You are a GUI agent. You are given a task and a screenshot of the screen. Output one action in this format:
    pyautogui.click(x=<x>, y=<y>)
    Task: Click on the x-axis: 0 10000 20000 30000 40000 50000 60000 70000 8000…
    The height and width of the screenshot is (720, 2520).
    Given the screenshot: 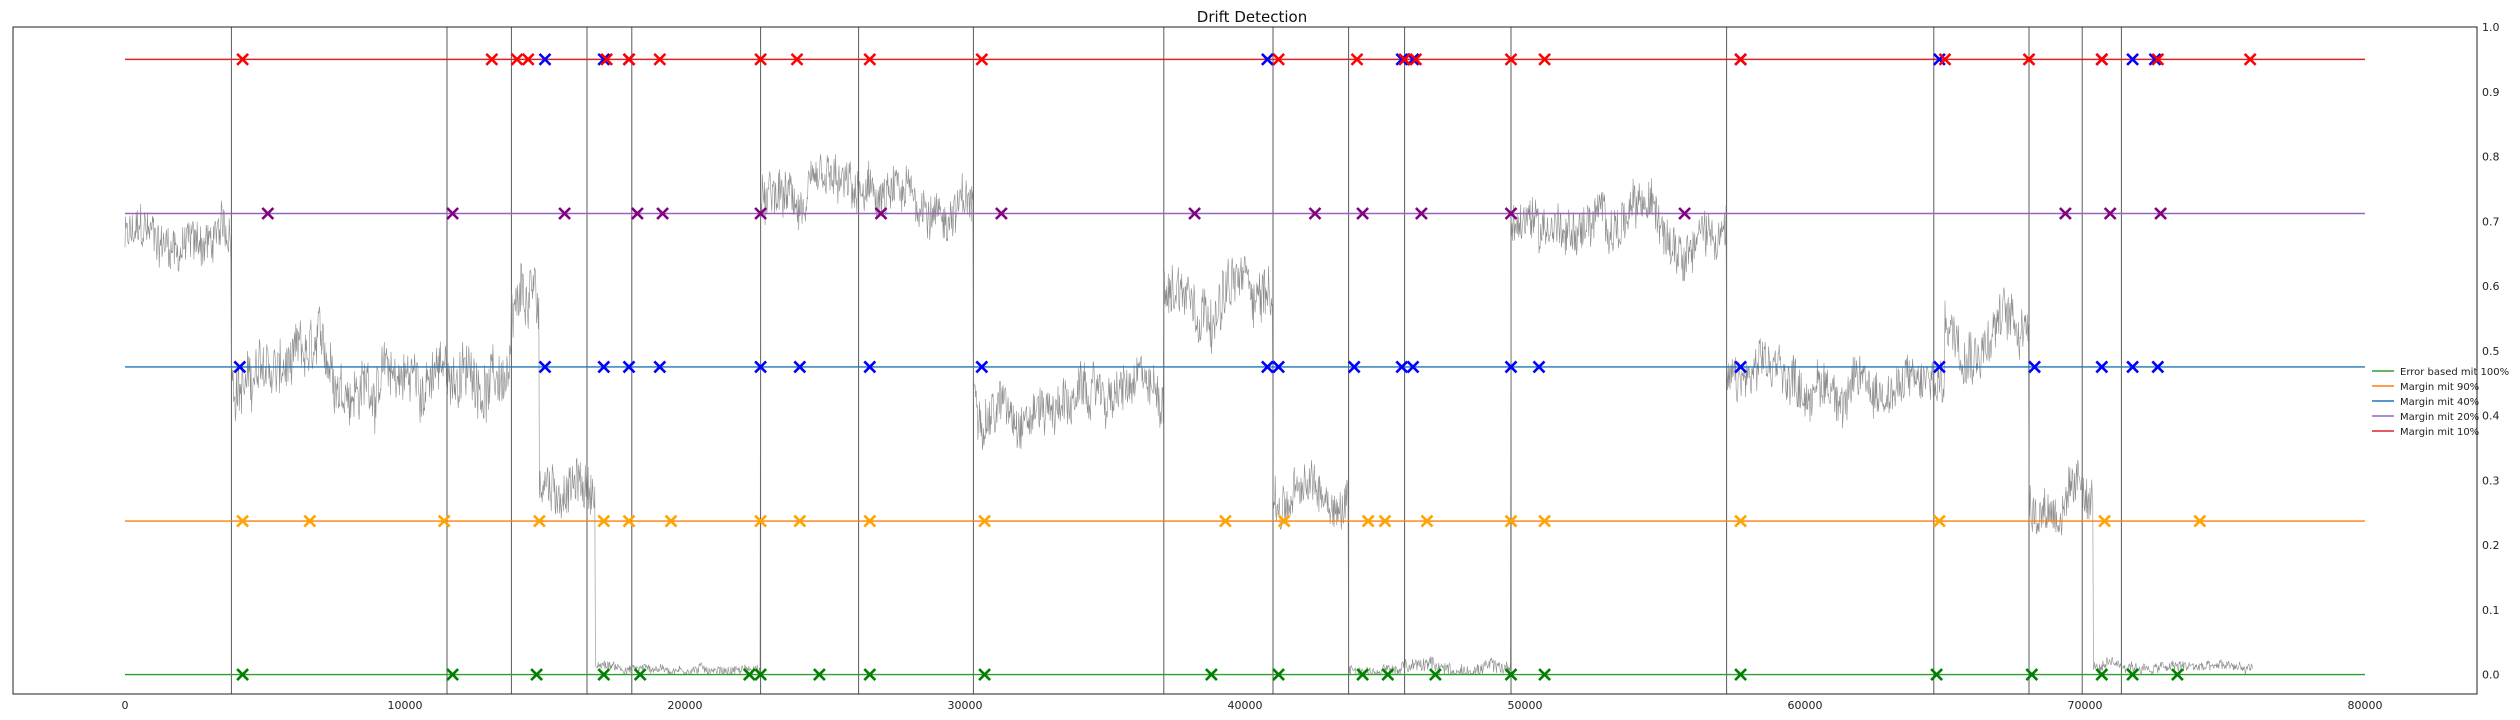 What is the action you would take?
    pyautogui.click(x=1252, y=705)
    